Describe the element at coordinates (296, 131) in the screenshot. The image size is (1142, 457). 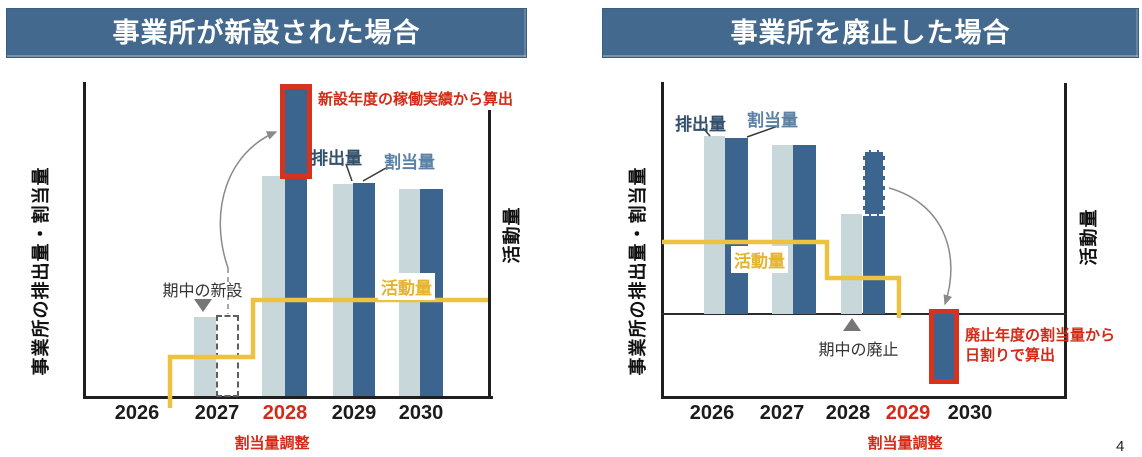
I see `bar-2028-highlight-red-box` at that location.